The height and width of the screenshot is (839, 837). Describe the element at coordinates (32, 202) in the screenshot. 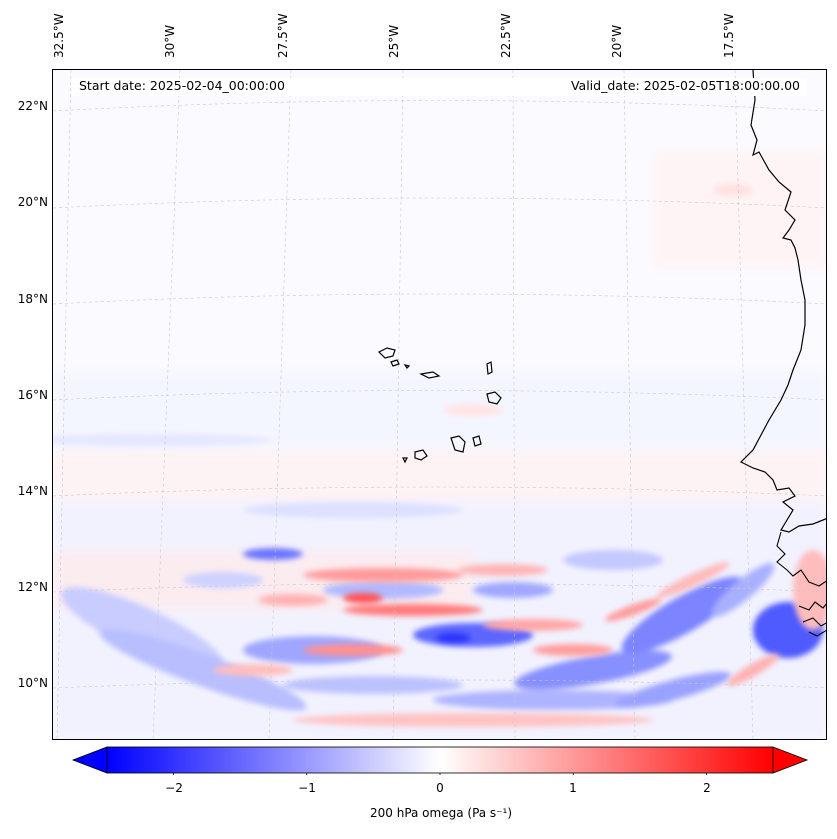

I see `lat-label-20n: 20°N` at that location.